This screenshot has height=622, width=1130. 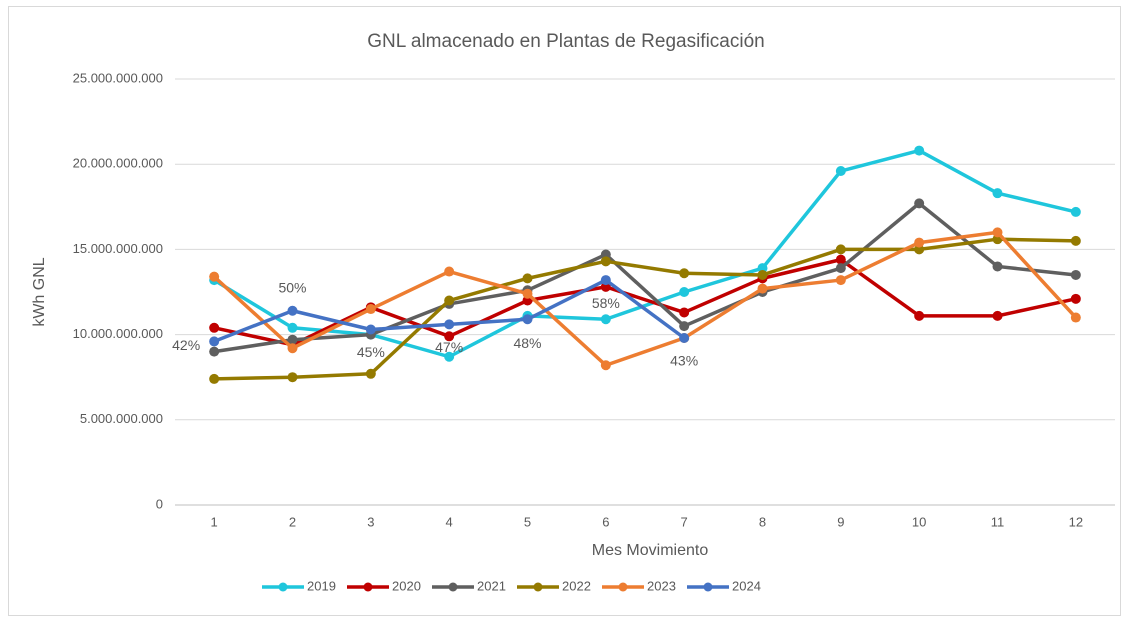 I want to click on x-tick-label: 1, so click(x=214, y=521).